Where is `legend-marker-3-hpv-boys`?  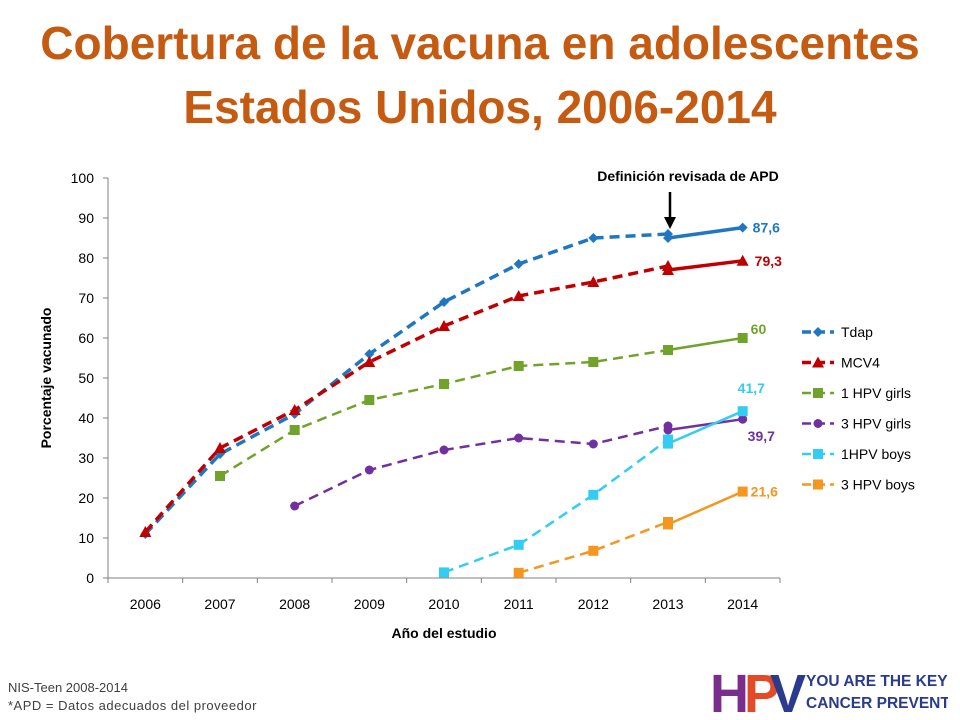 legend-marker-3-hpv-boys is located at coordinates (818, 484).